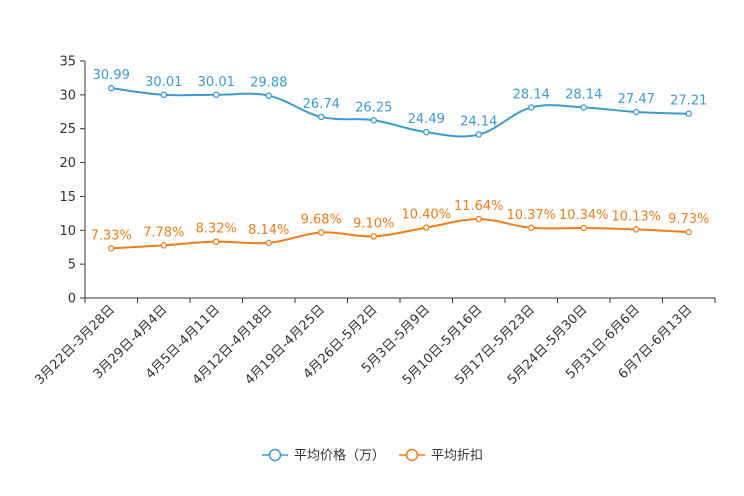 The image size is (744, 496). Describe the element at coordinates (67, 197) in the screenshot. I see `y-tick-label: 15` at that location.